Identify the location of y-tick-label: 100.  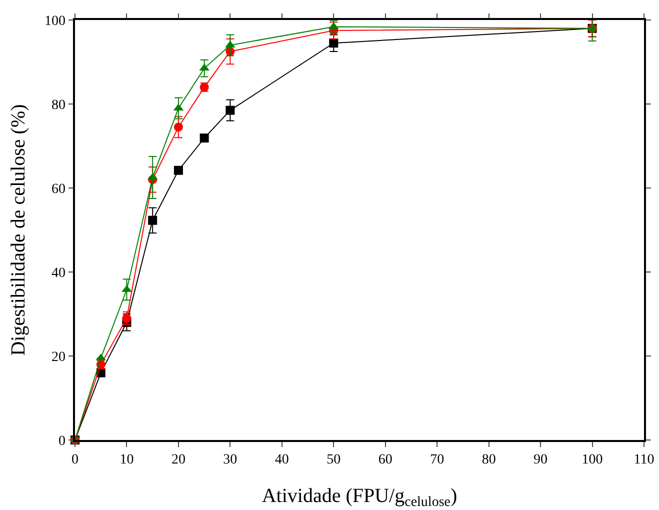
(55, 21).